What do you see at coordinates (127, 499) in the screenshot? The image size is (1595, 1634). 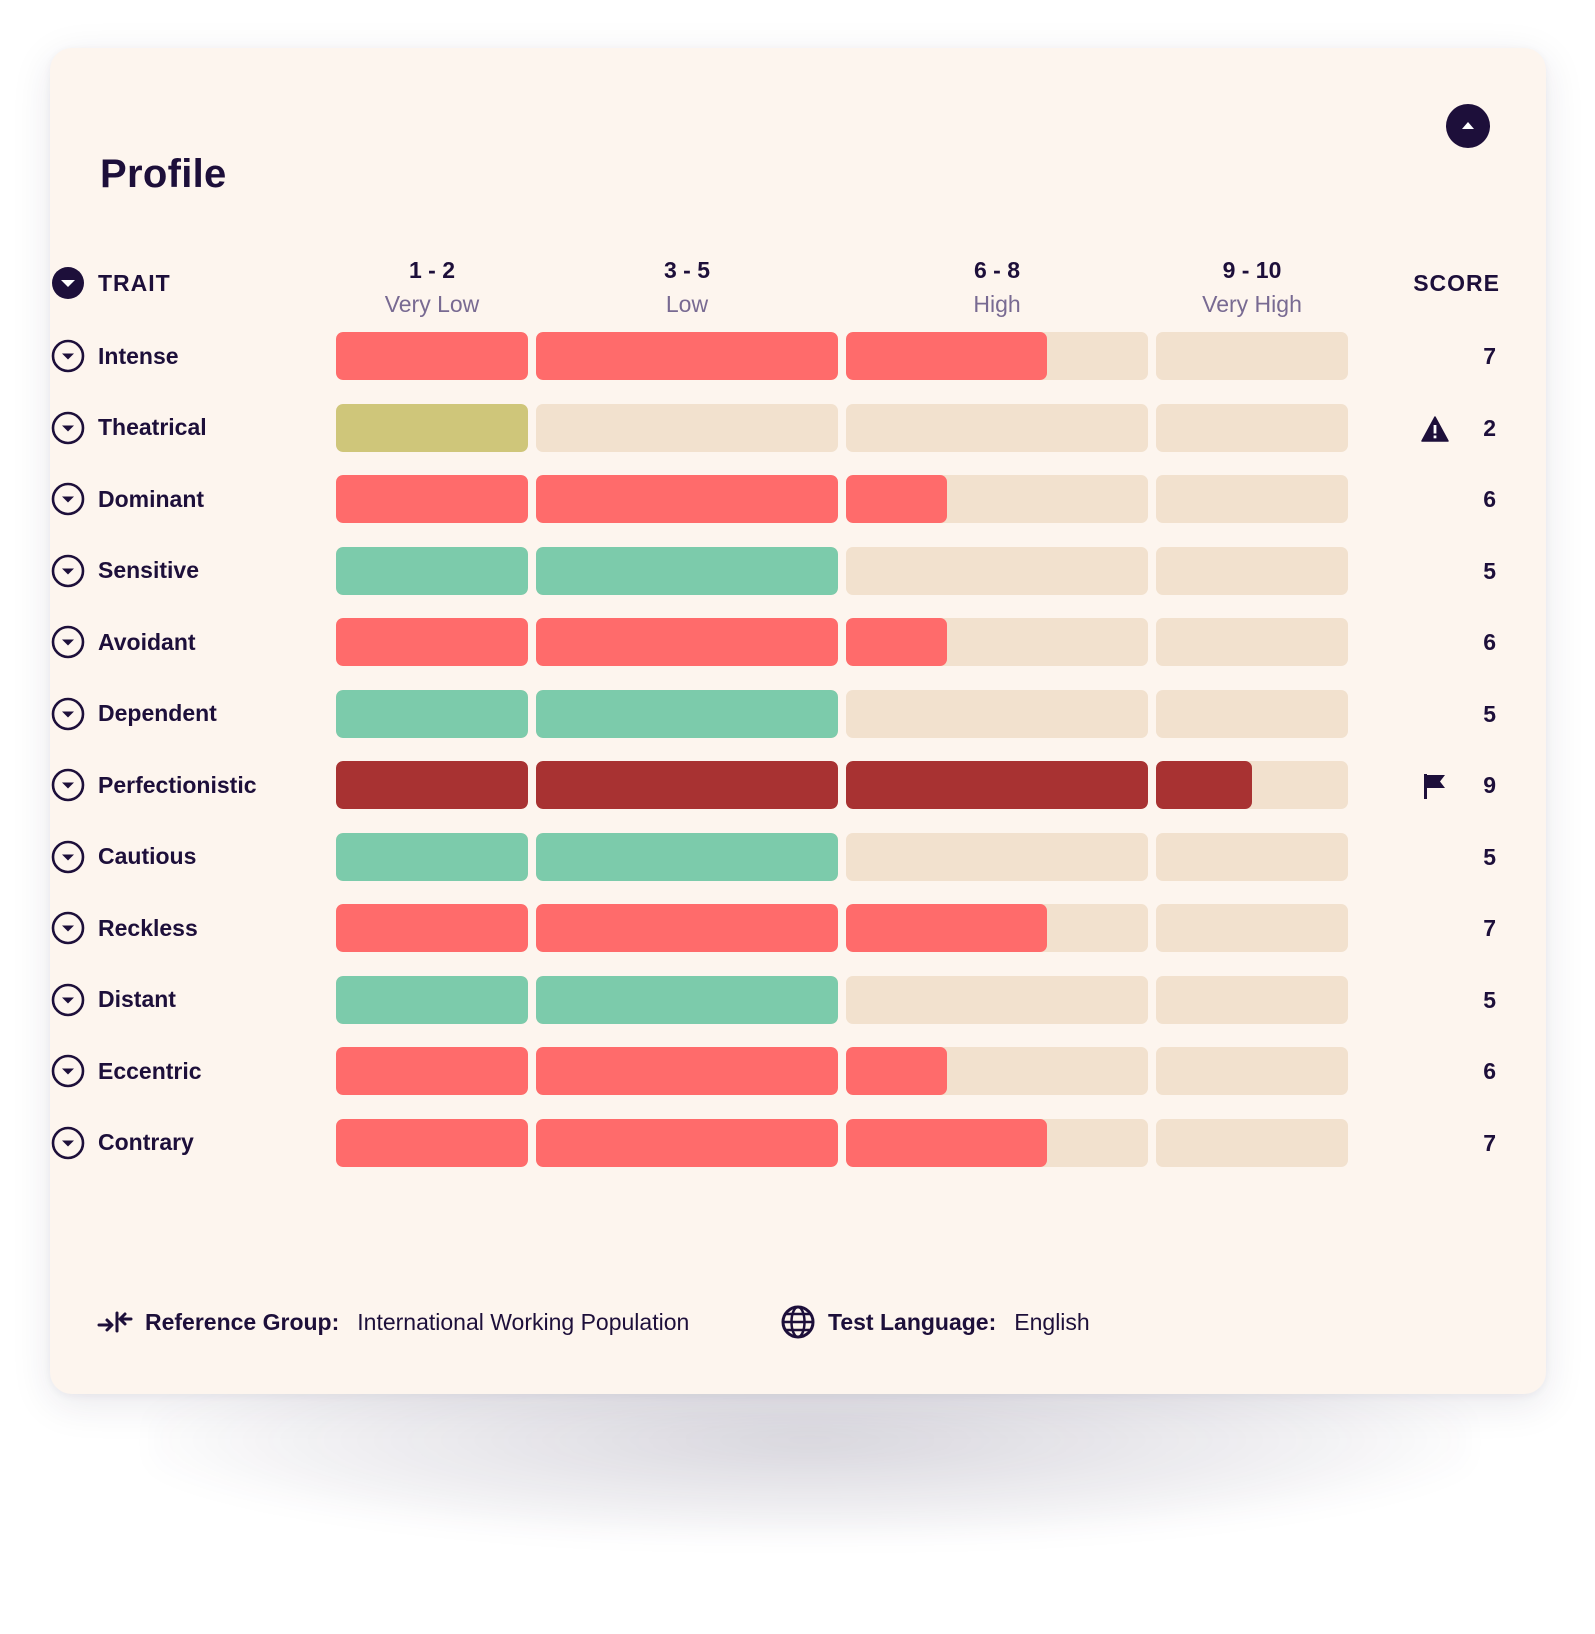 I see `trait-toggle: Dominant` at bounding box center [127, 499].